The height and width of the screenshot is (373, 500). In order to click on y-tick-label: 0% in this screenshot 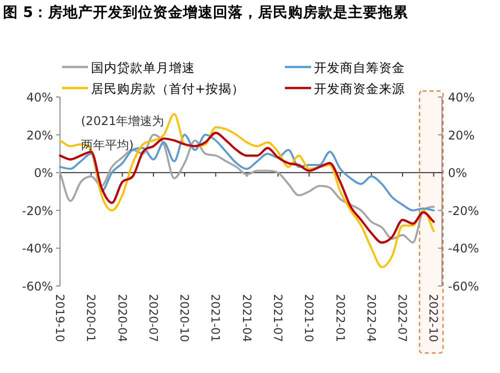, I will do `click(43, 173)`.